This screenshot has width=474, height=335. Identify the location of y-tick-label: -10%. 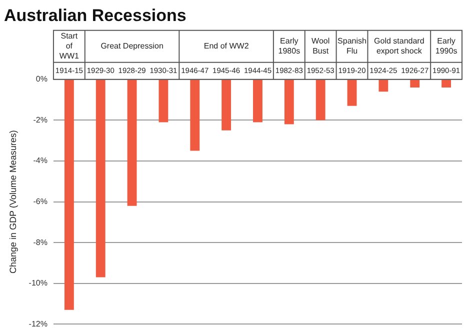
(38, 283).